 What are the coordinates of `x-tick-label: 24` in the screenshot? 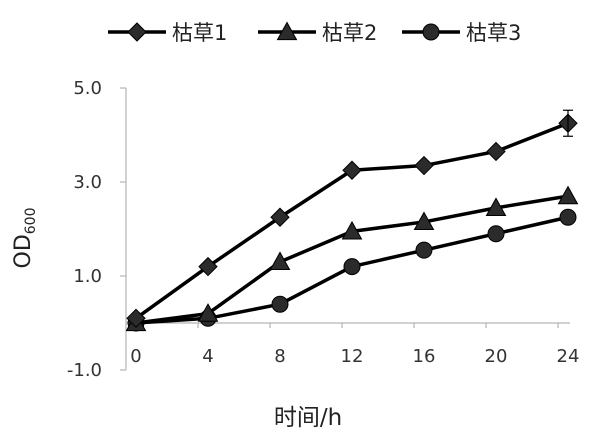 It's located at (568, 356).